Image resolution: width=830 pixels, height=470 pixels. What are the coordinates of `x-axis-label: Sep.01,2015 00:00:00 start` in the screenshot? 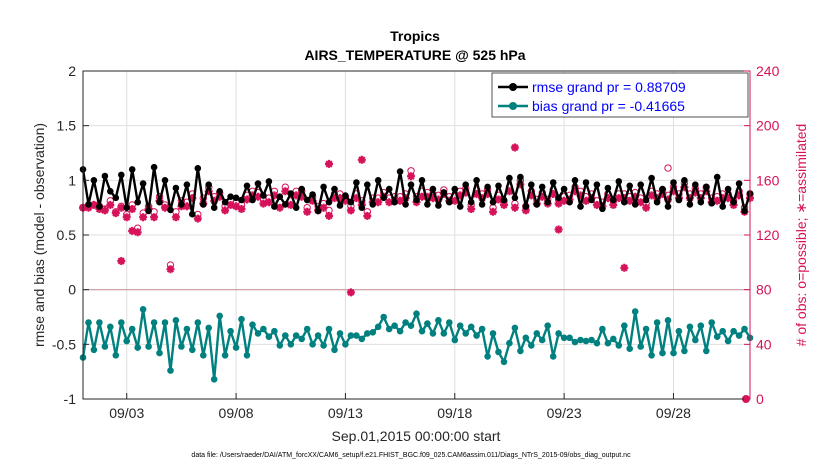 It's located at (416, 436).